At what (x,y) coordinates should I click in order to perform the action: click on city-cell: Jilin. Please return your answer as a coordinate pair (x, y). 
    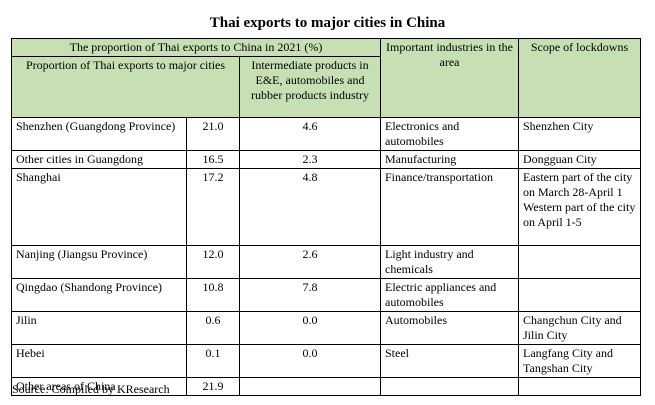
    Looking at the image, I should click on (99, 328).